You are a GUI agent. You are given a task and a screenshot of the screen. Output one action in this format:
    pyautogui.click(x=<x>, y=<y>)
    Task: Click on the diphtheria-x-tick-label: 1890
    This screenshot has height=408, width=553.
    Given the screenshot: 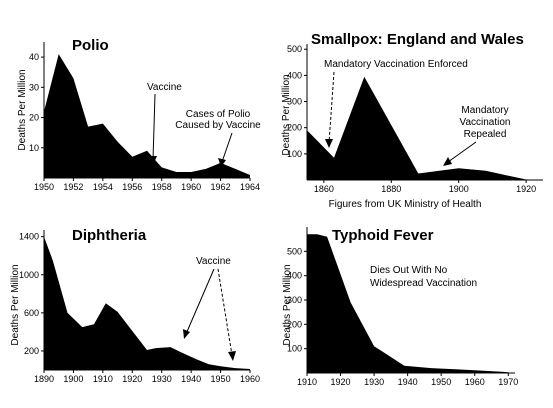 What is the action you would take?
    pyautogui.click(x=44, y=379)
    